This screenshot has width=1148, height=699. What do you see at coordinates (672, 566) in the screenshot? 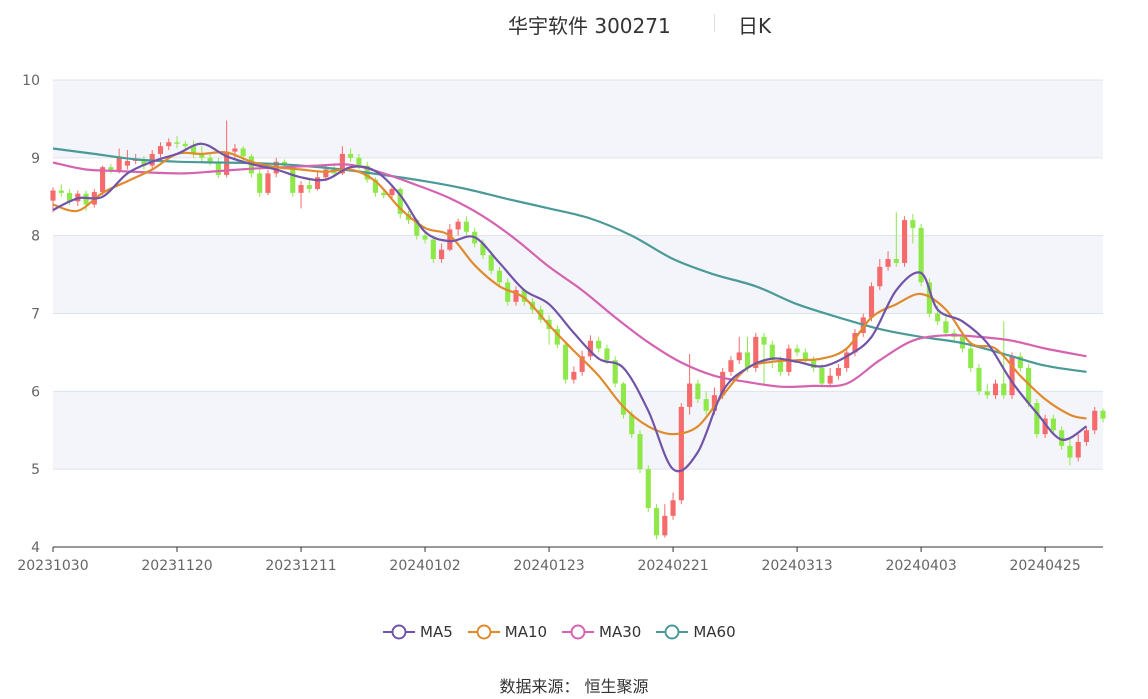
I see `x-tick-label: 20240221` at bounding box center [672, 566].